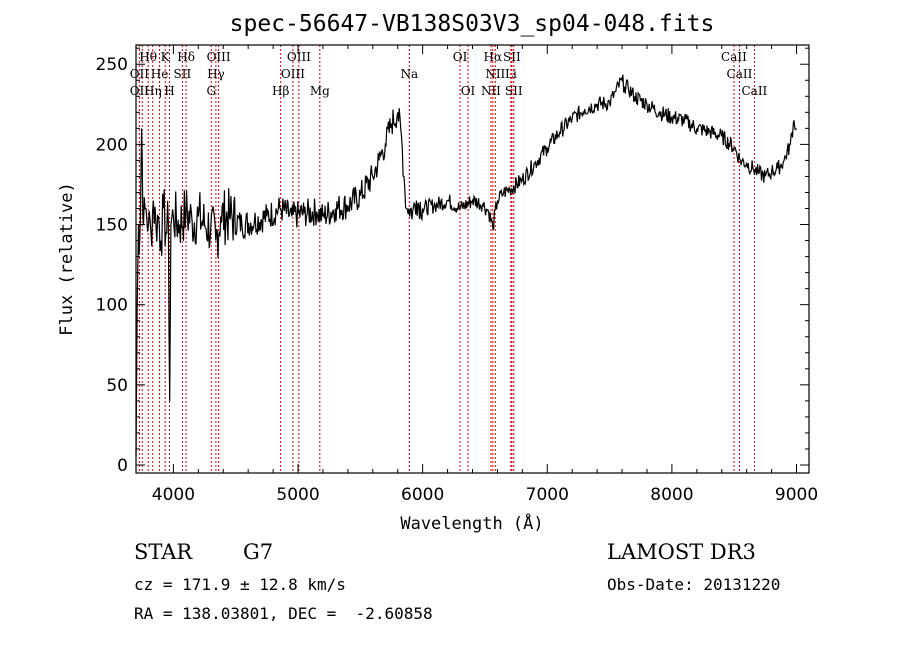 The height and width of the screenshot is (649, 900). What do you see at coordinates (173, 495) in the screenshot?
I see `x-tick-label: 4000` at bounding box center [173, 495].